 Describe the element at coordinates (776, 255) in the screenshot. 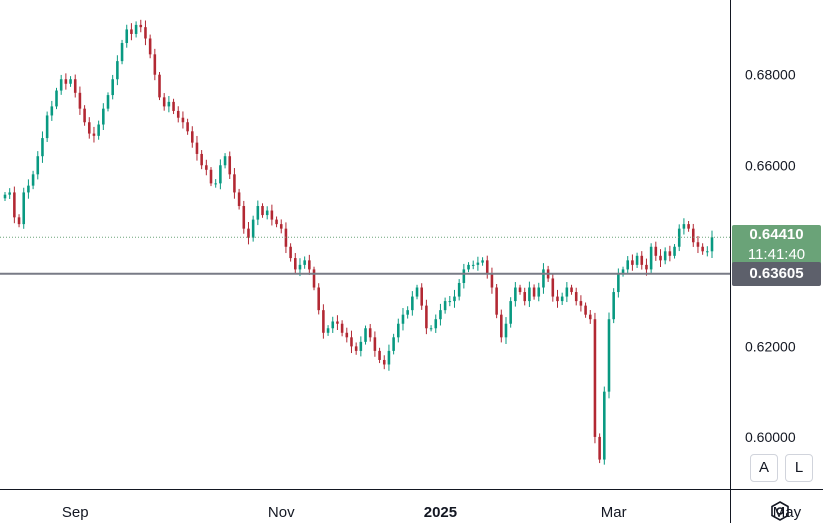

I see `bar-countdown: 11:41:40` at that location.